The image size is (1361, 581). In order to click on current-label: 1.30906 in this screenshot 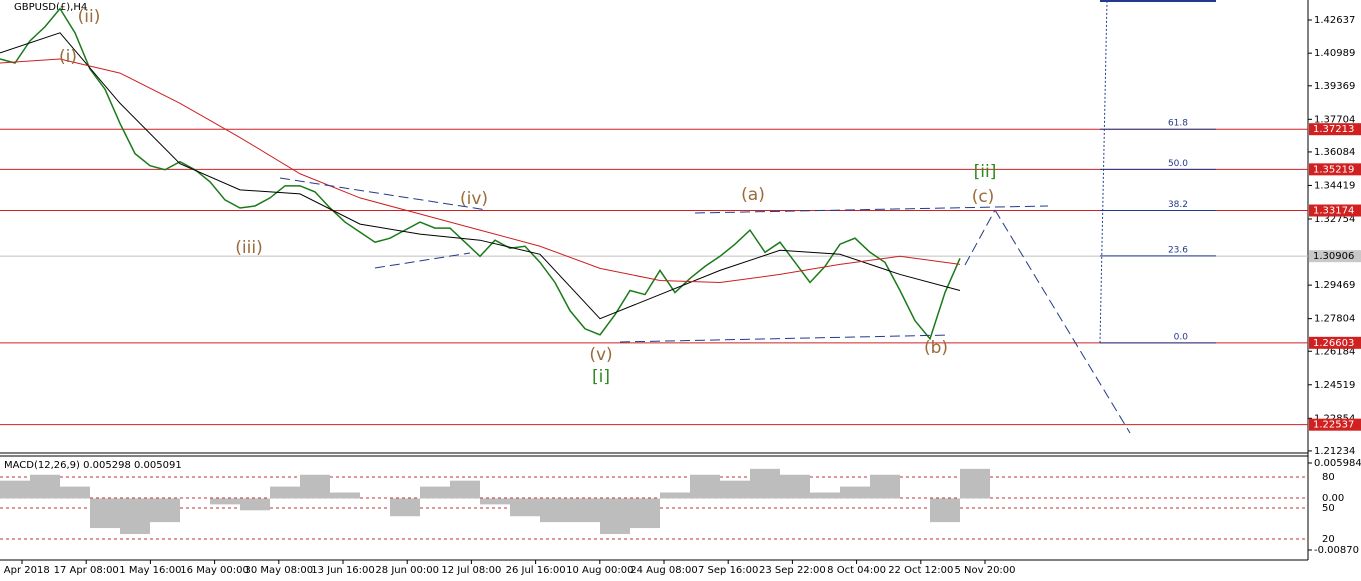, I will do `click(1333, 256)`.